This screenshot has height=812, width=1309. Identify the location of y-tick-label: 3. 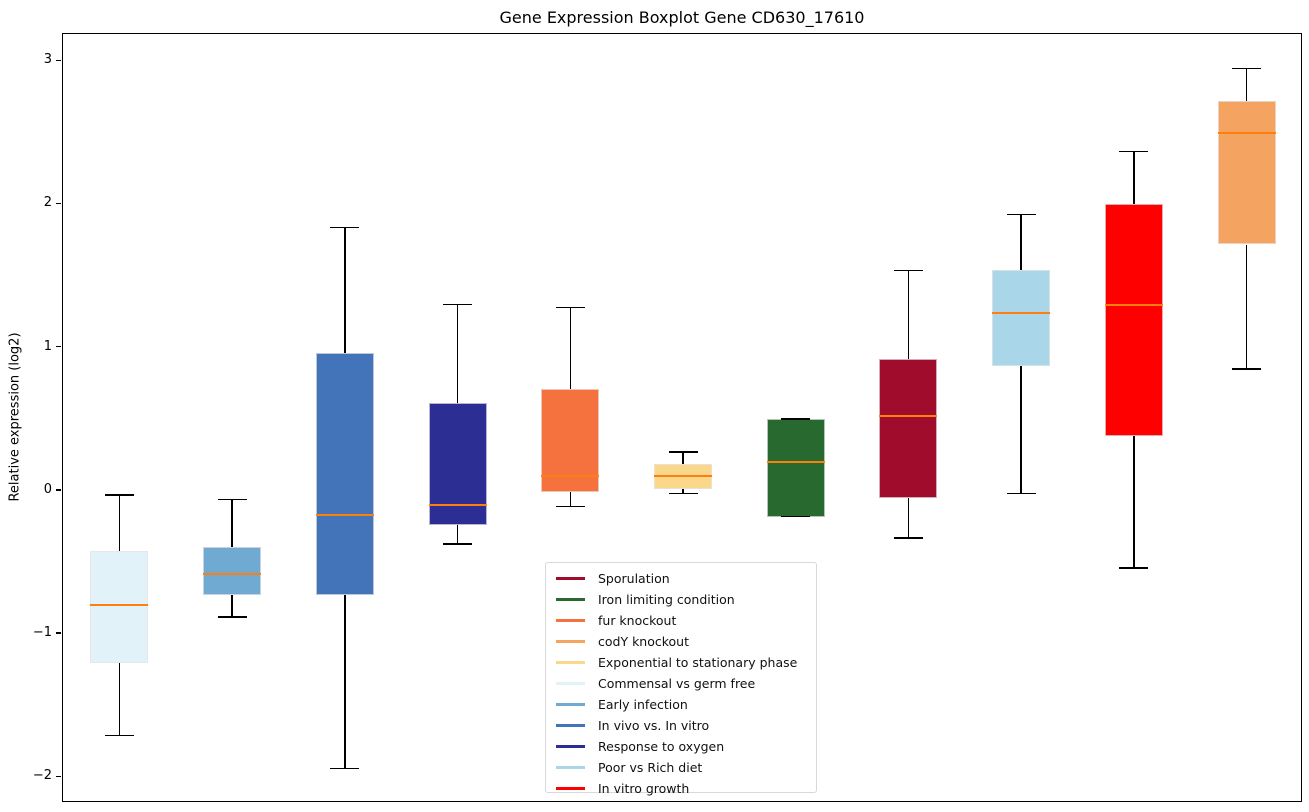
(47, 60).